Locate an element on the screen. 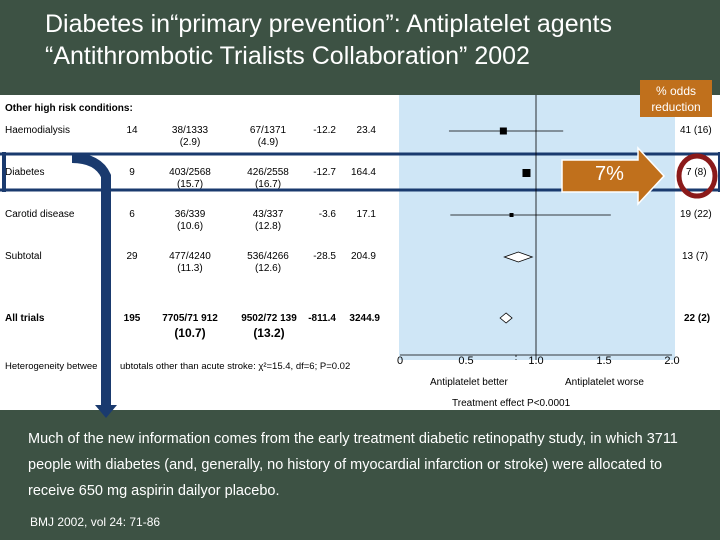 The height and width of the screenshot is (540, 720). row-name: Haemodialysis is located at coordinates (38, 130).